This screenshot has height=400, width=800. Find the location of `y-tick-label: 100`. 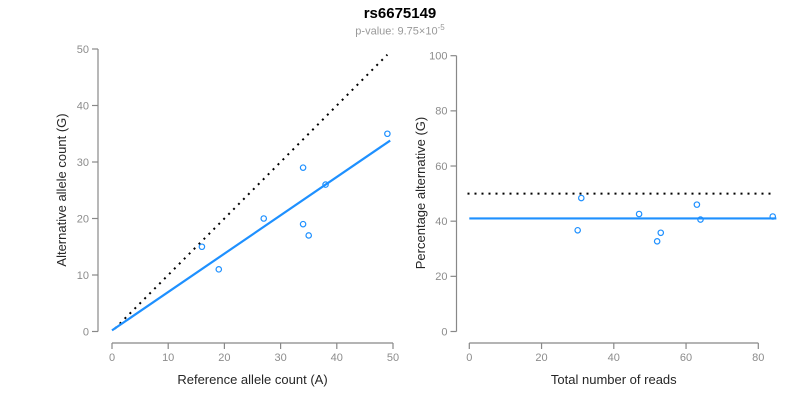

y-tick-label: 100 is located at coordinates (438, 57).